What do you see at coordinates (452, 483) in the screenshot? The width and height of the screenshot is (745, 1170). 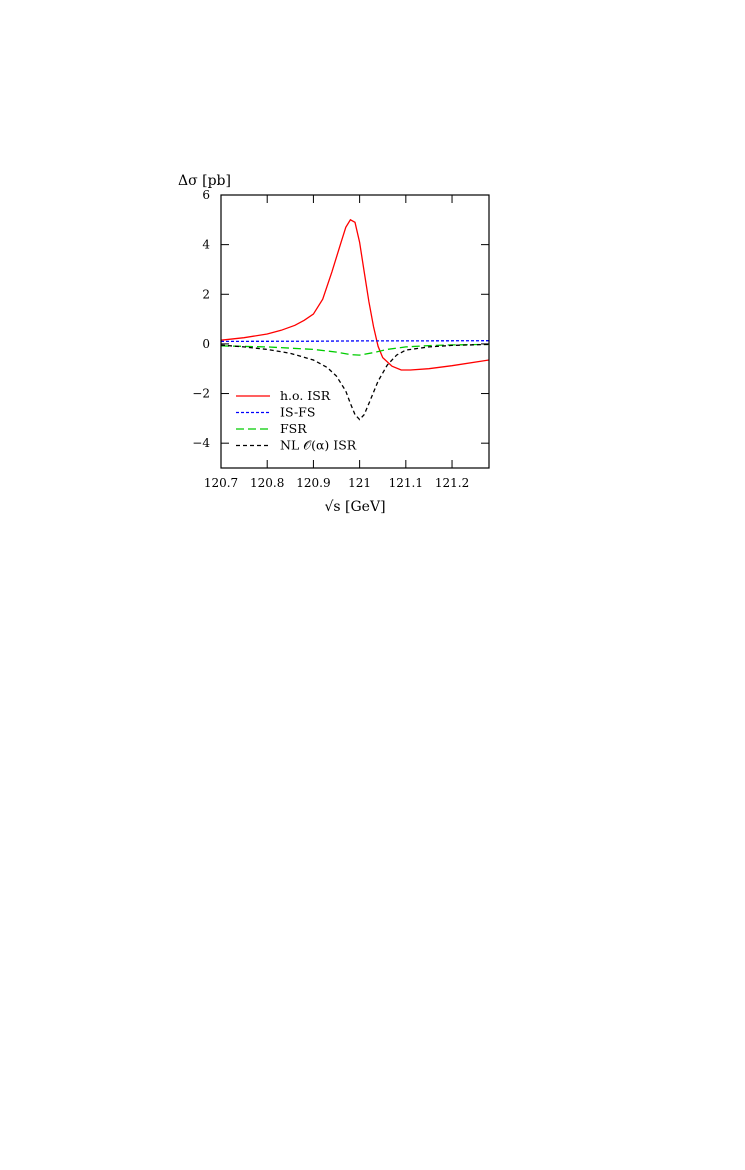 I see `x-tick-label: 121.2` at bounding box center [452, 483].